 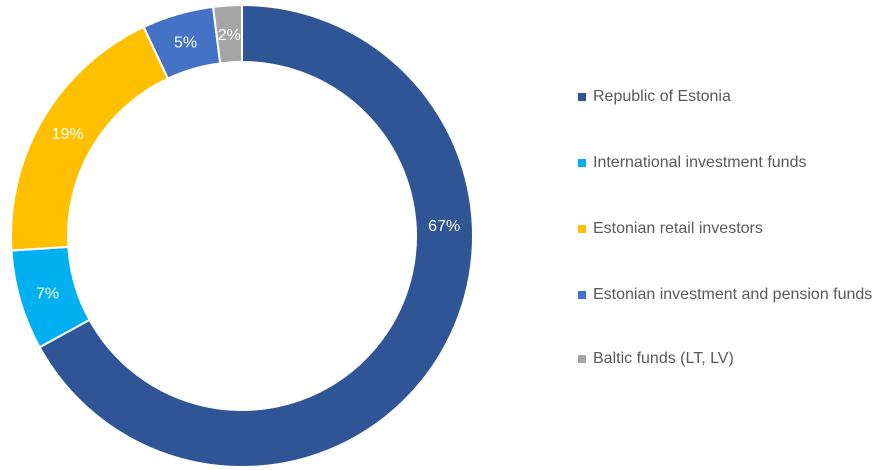 I want to click on legend-item-international-investment-funds: International investment funds, so click(x=728, y=163).